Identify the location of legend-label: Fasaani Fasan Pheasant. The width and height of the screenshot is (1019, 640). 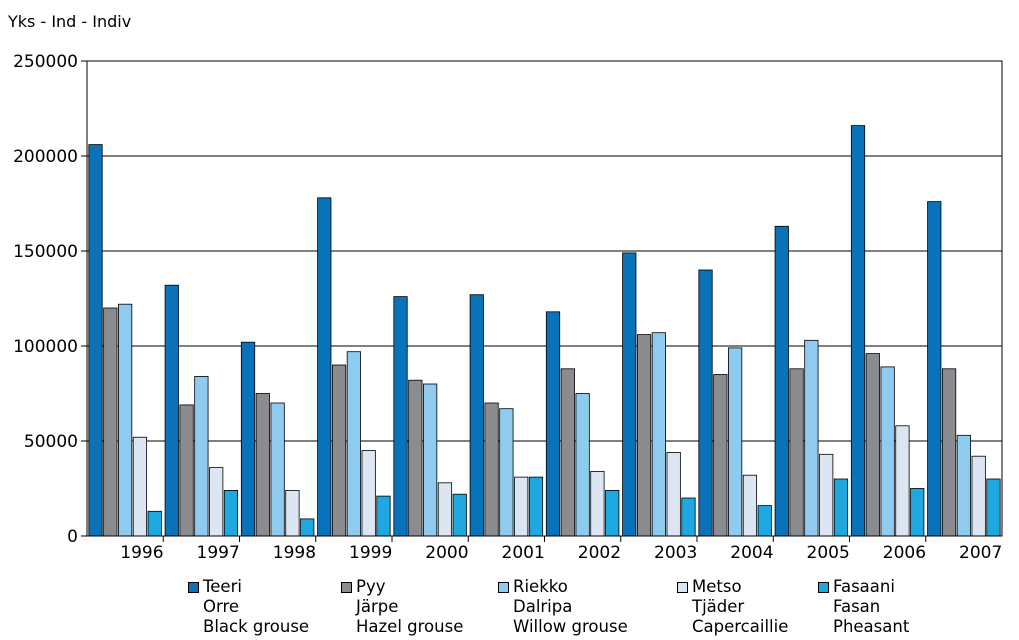
(871, 607).